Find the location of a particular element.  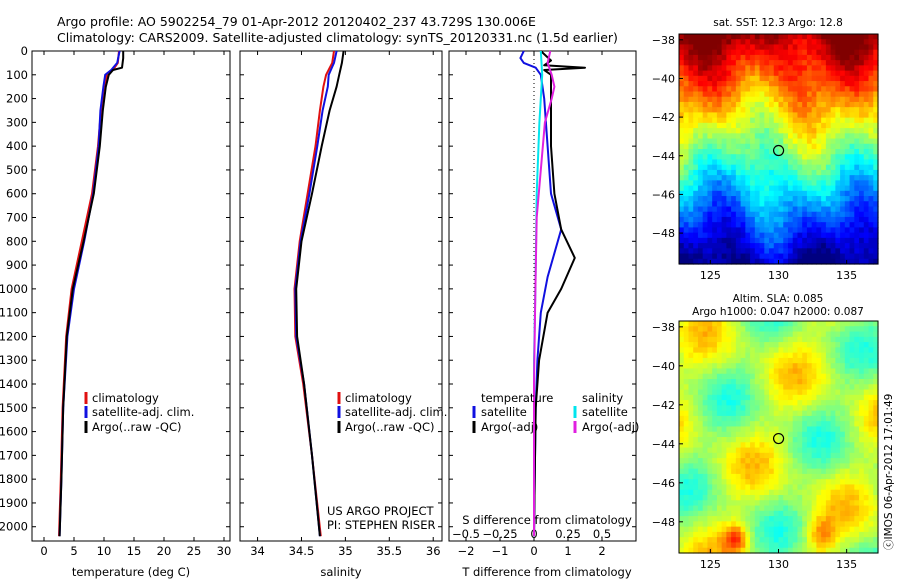

map-x-tick-label: 125 is located at coordinates (710, 275).